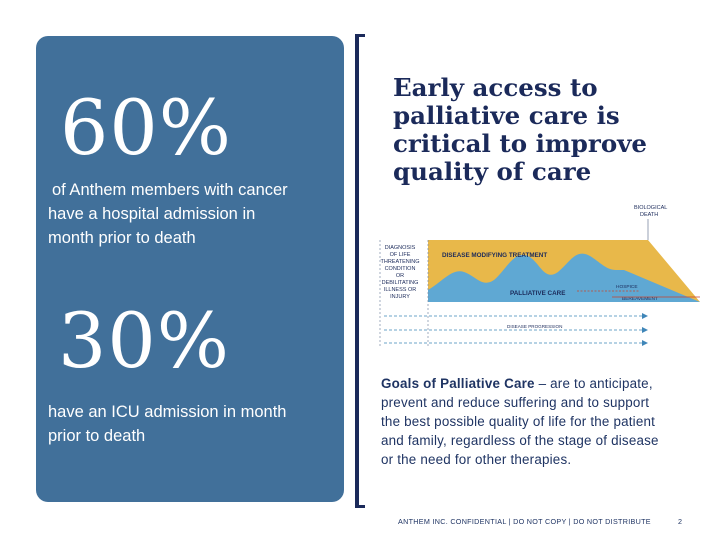  What do you see at coordinates (640, 299) in the screenshot?
I see `bereavement-label: BEREAVEMENT` at bounding box center [640, 299].